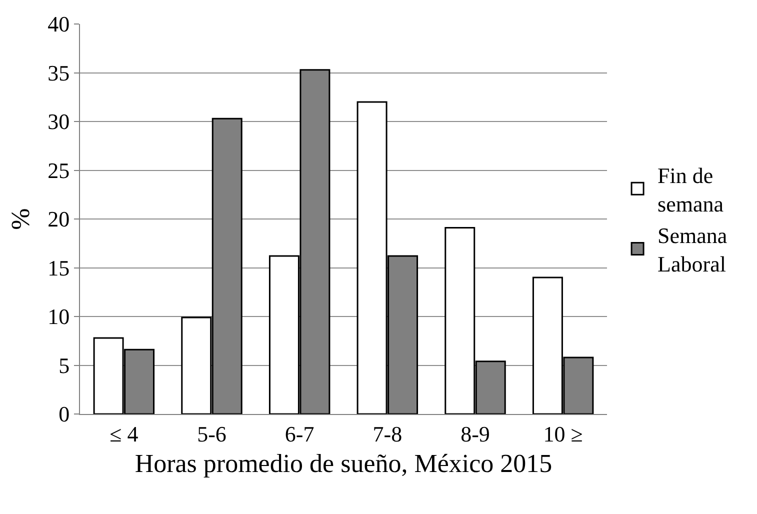  I want to click on x-tick-label: 10 ≥, so click(563, 433).